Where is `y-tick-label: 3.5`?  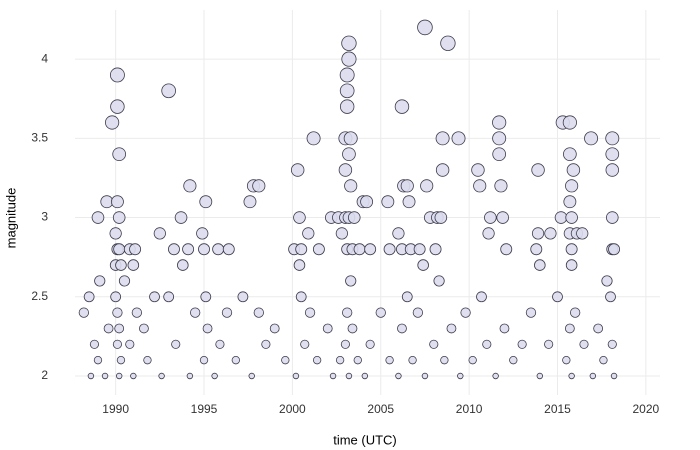
y-tick-label: 3.5 is located at coordinates (39, 138).